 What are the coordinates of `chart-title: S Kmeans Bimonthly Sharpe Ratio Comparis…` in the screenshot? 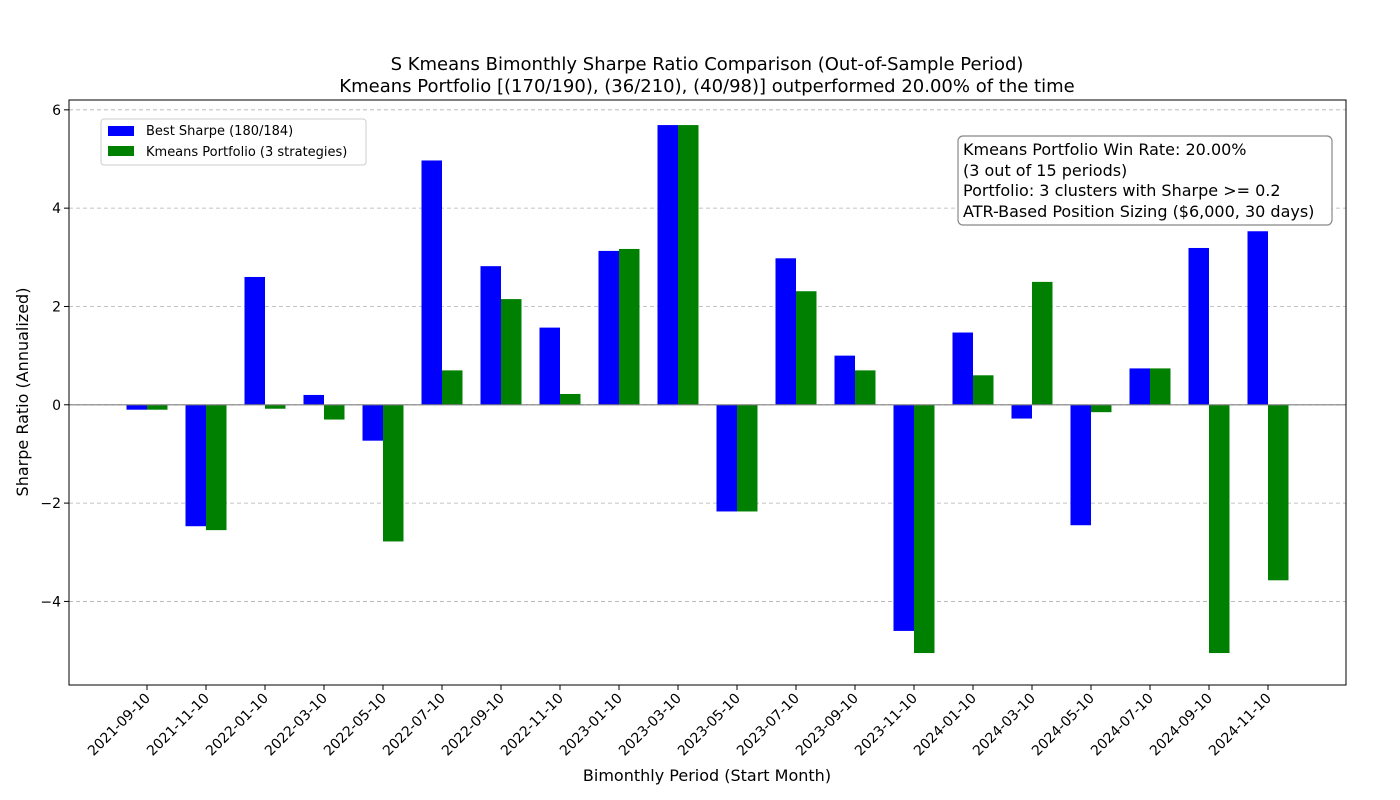 It's located at (707, 64).